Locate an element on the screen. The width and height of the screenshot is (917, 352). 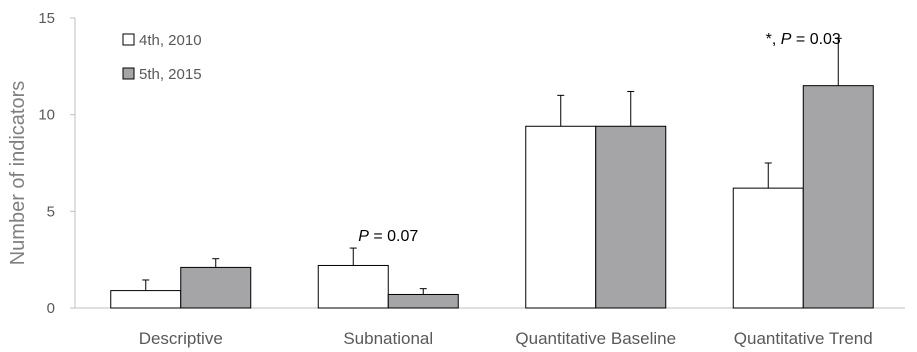
p-value-annotation: P = 0.07 is located at coordinates (388, 236).